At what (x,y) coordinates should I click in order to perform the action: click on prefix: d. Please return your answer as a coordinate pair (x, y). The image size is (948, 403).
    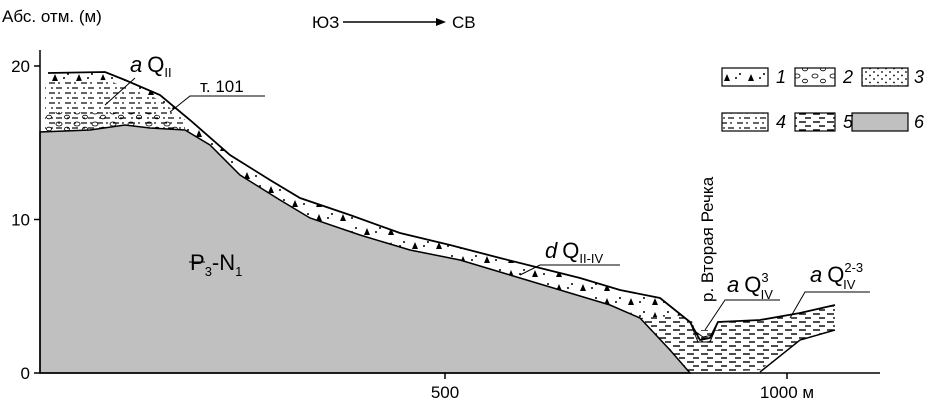
    Looking at the image, I should click on (551, 250).